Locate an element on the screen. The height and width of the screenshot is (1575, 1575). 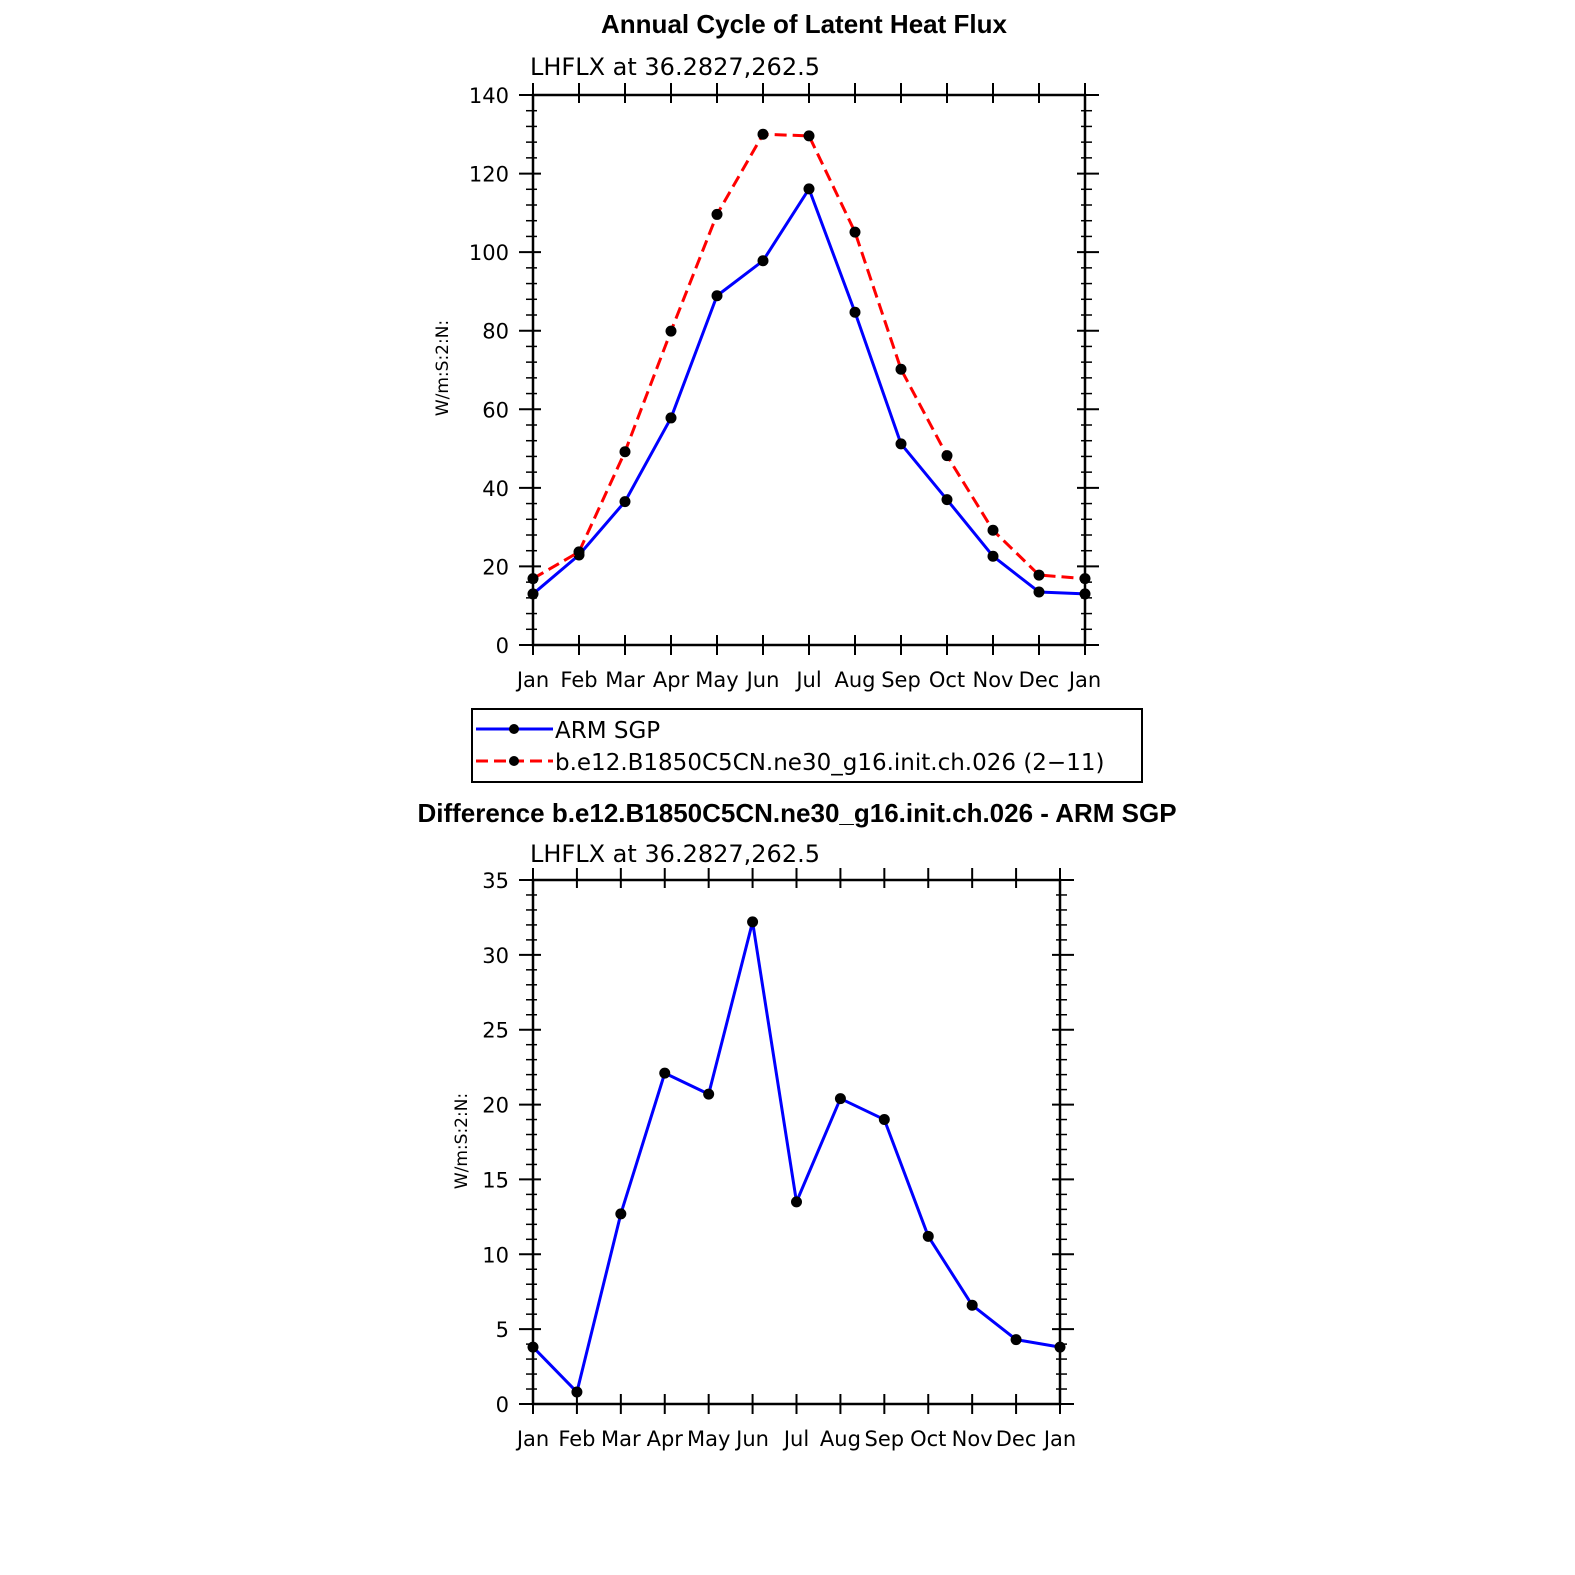
chart2-ytick-label: 25 is located at coordinates (495, 1031).